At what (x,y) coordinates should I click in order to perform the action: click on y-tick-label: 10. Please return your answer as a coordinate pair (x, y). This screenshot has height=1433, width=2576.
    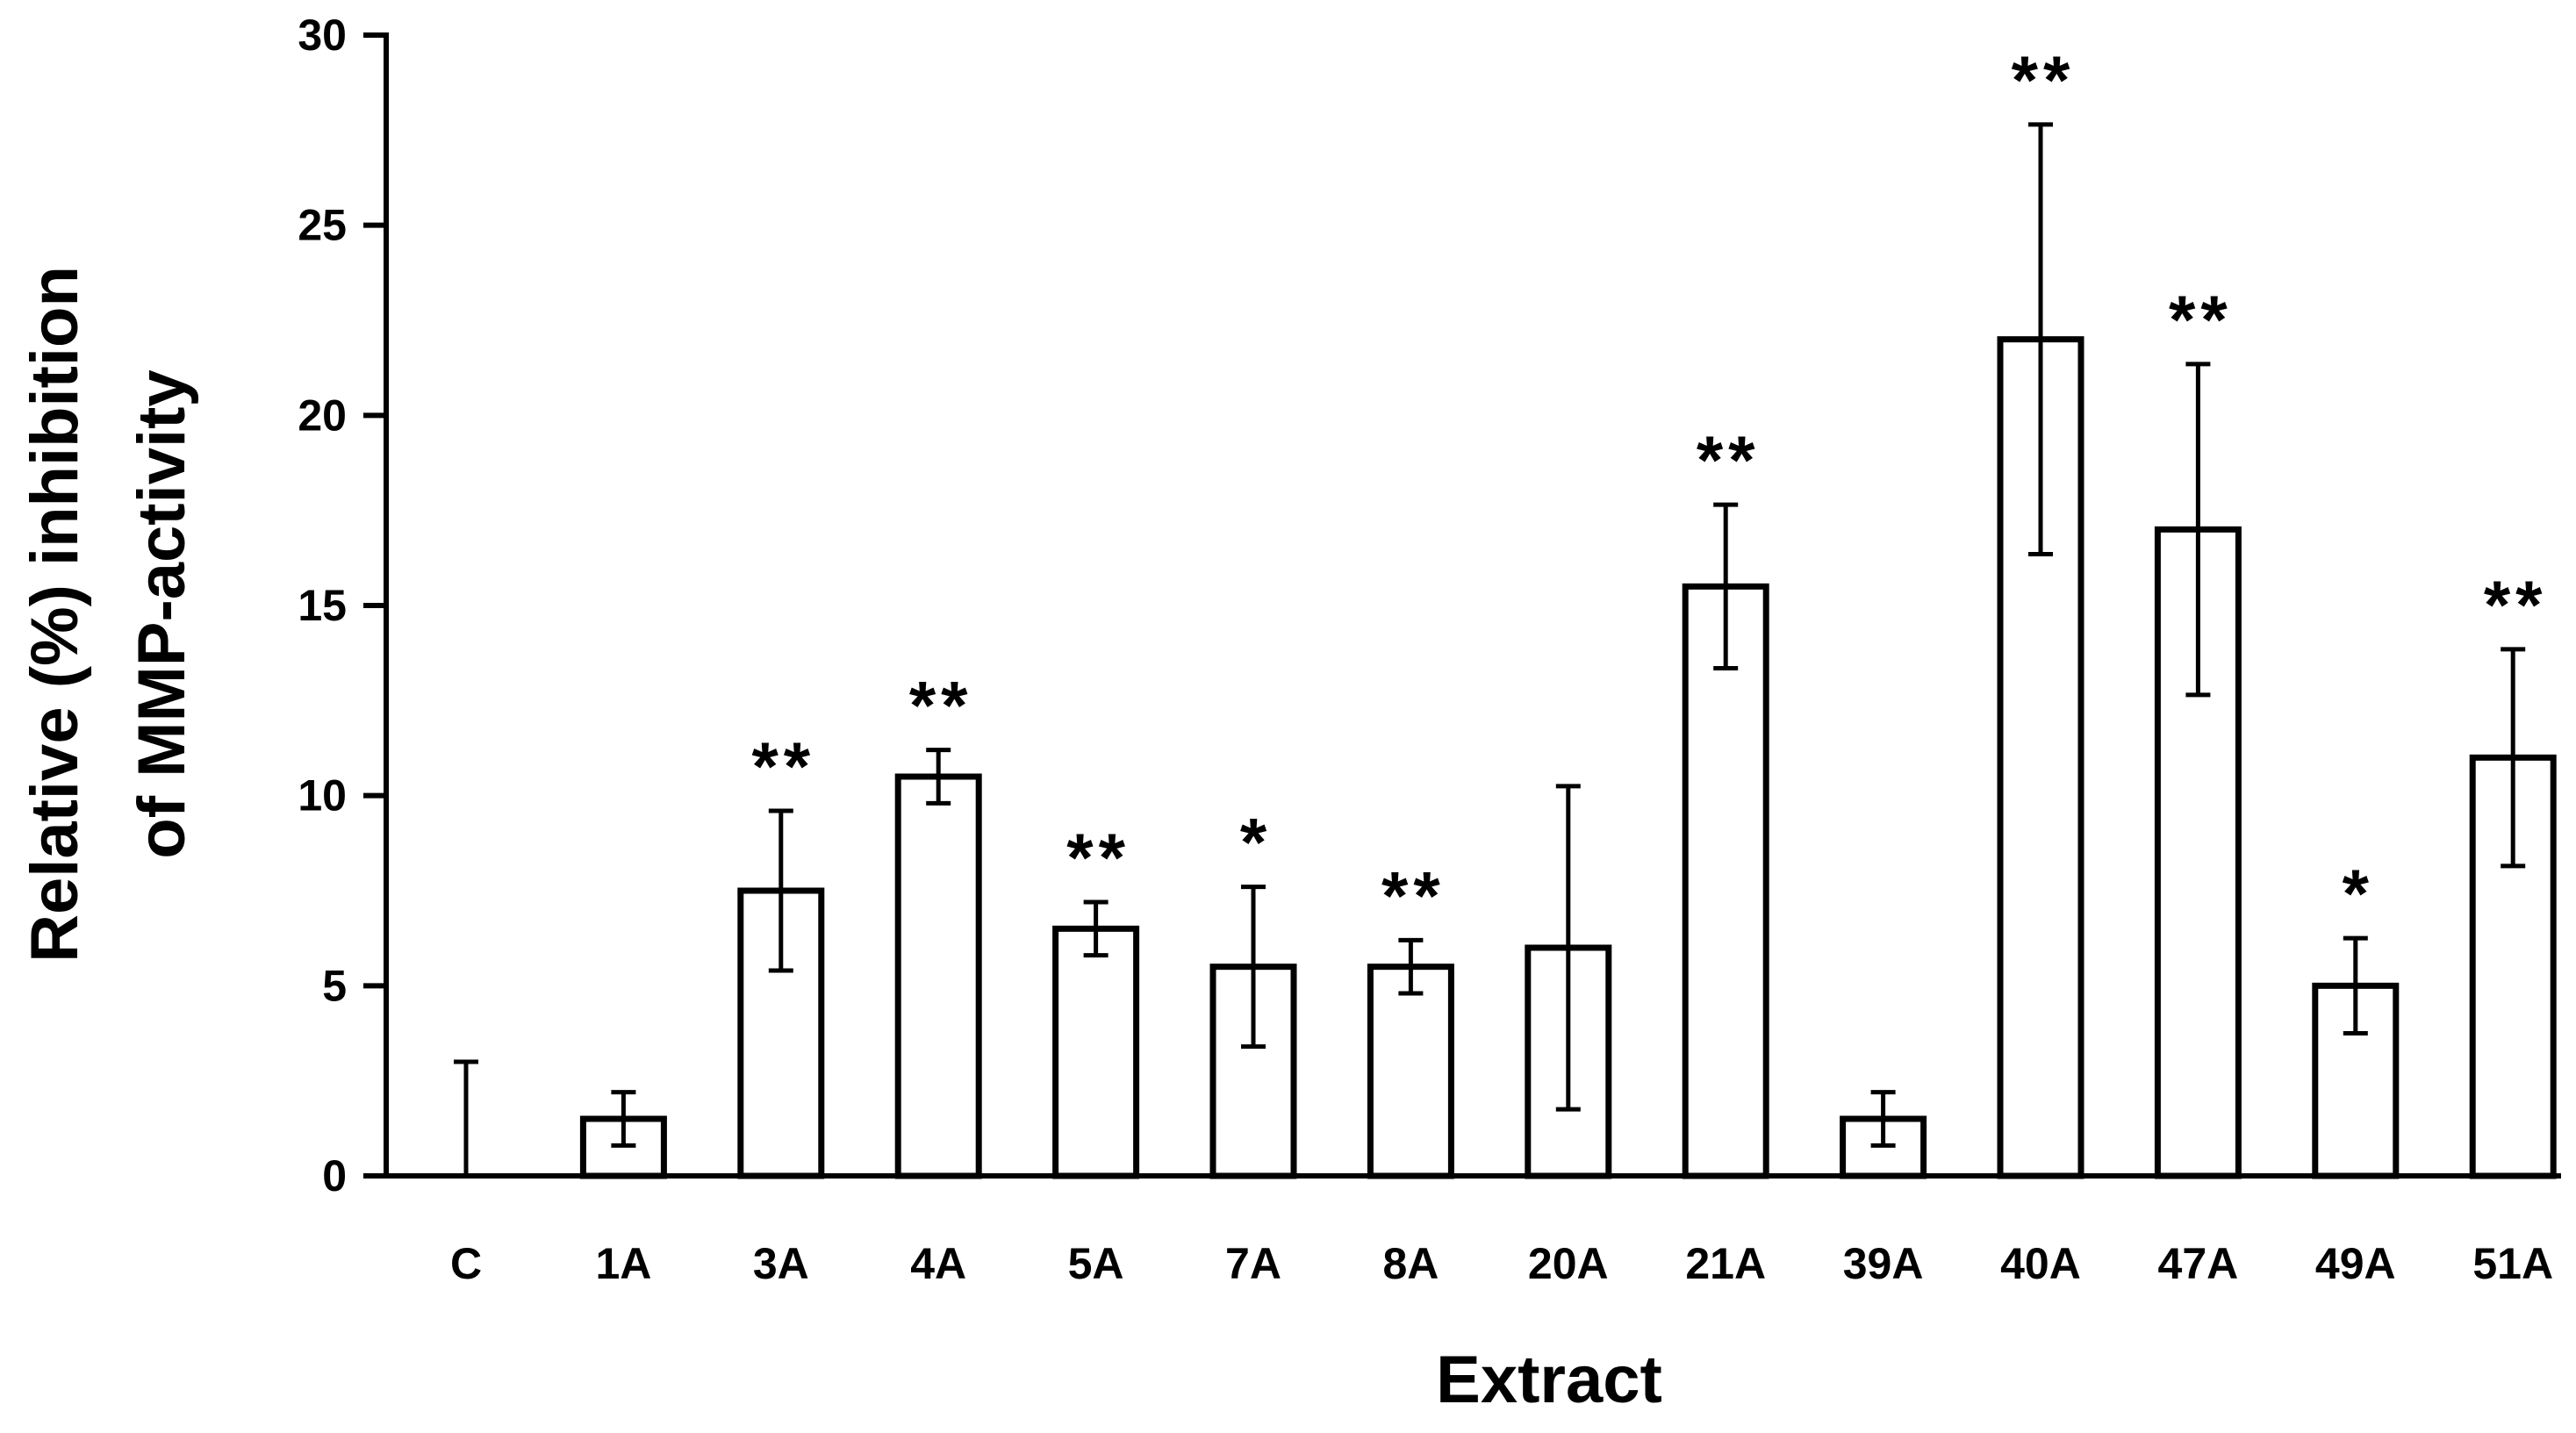
    Looking at the image, I should click on (322, 796).